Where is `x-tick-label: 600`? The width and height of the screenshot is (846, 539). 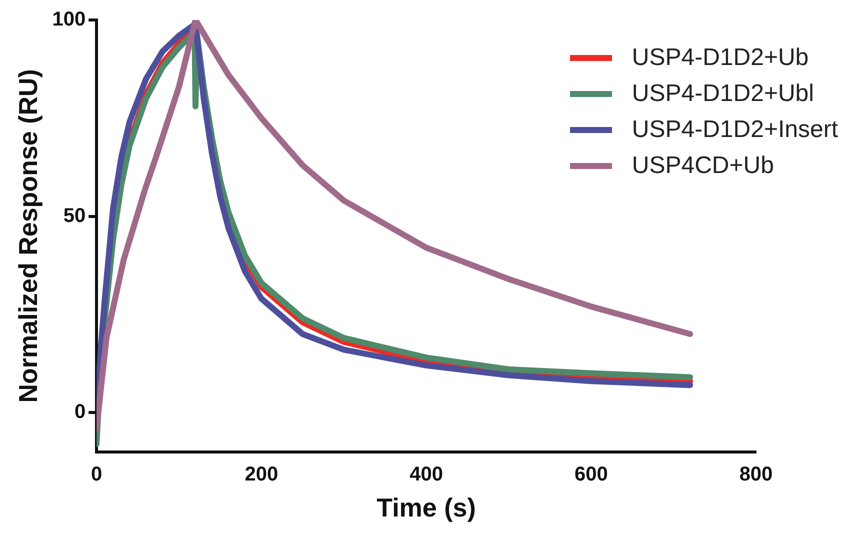
x-tick-label: 600 is located at coordinates (591, 474).